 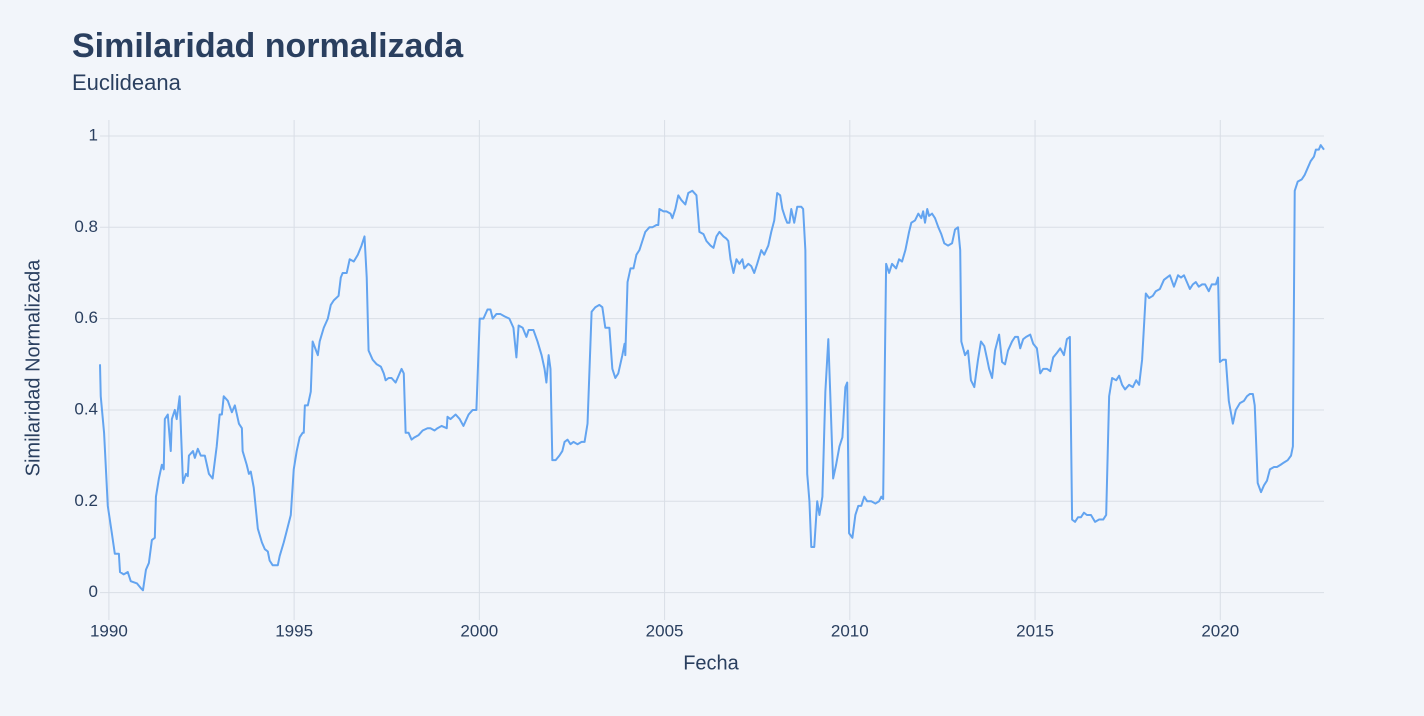 I want to click on x-tick-label: 1995, so click(x=294, y=630).